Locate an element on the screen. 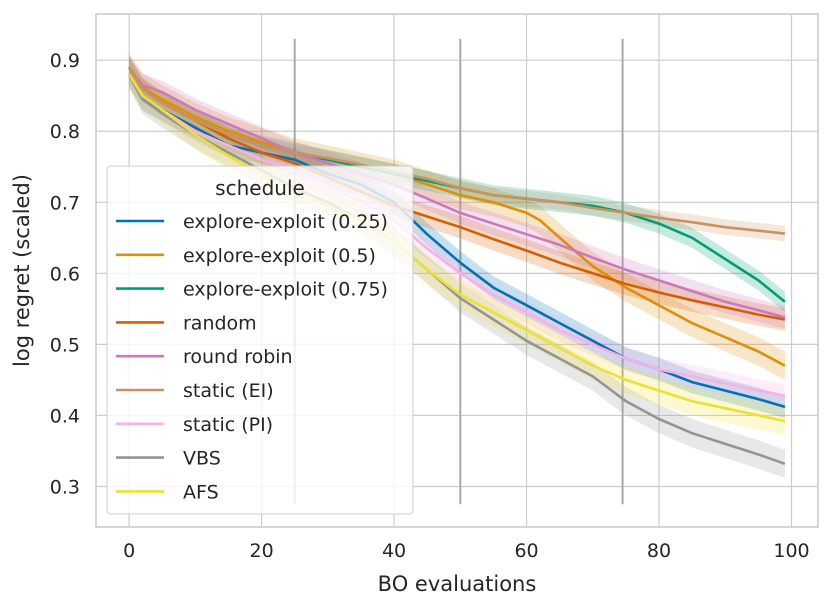 The height and width of the screenshot is (613, 830). y-tick-label: 0.3 is located at coordinates (65, 488).